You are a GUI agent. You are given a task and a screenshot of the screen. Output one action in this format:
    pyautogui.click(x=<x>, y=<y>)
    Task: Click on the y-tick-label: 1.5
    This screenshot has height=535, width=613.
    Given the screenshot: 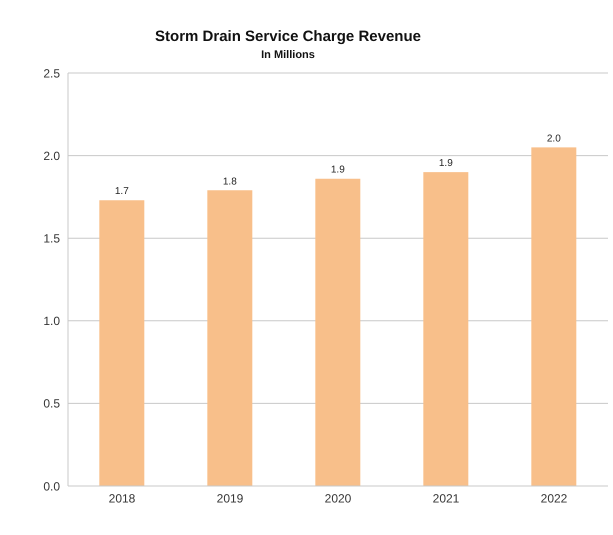 What is the action you would take?
    pyautogui.click(x=51, y=238)
    